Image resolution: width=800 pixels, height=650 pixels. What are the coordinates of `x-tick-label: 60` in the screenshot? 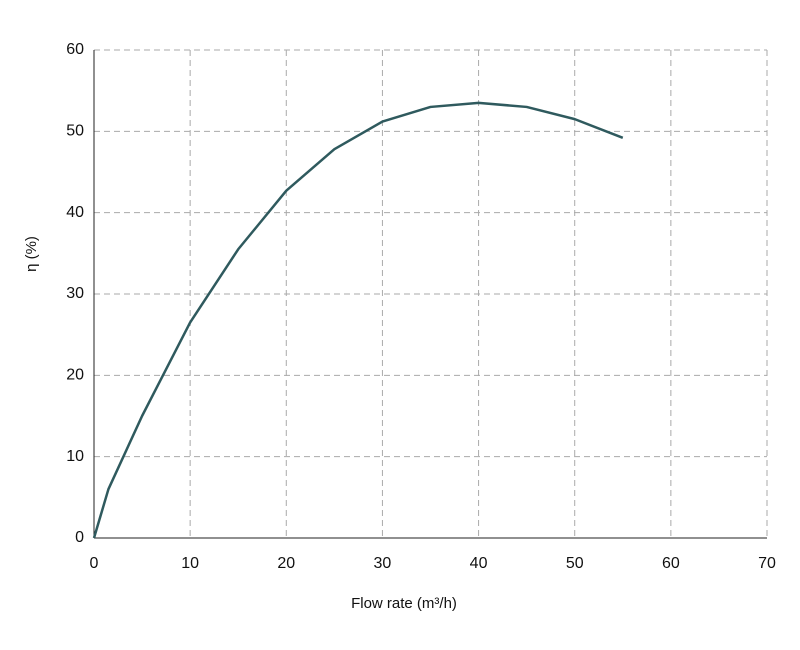 It's located at (671, 563).